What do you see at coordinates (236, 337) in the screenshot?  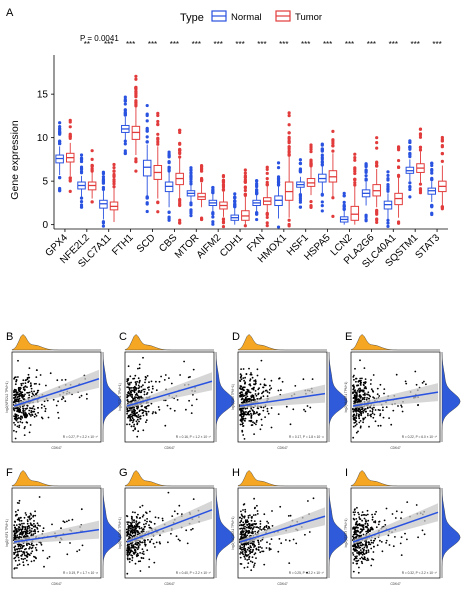 I see `panel-letter: D` at bounding box center [236, 337].